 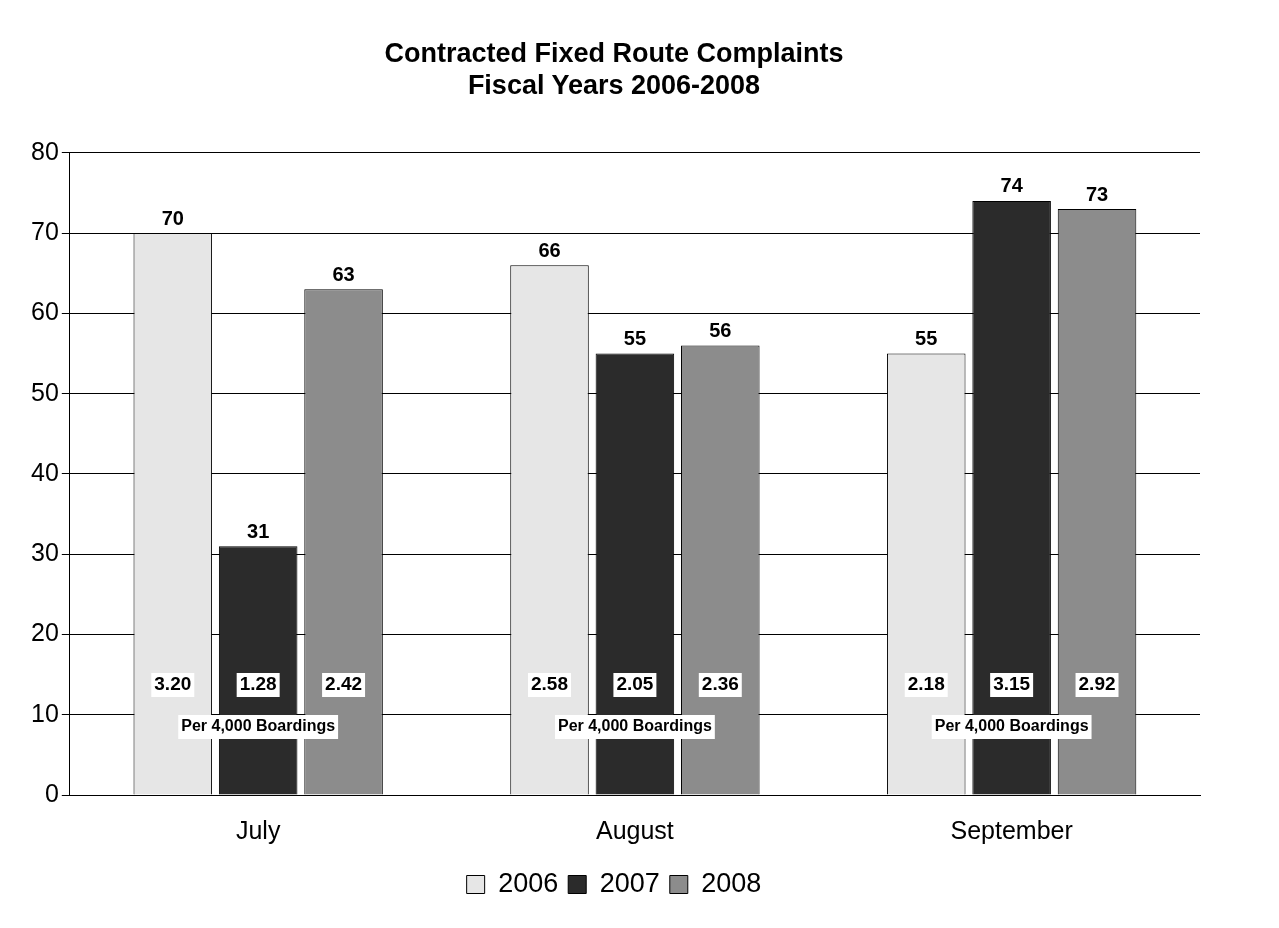 What do you see at coordinates (1012, 185) in the screenshot?
I see `data-label: 74` at bounding box center [1012, 185].